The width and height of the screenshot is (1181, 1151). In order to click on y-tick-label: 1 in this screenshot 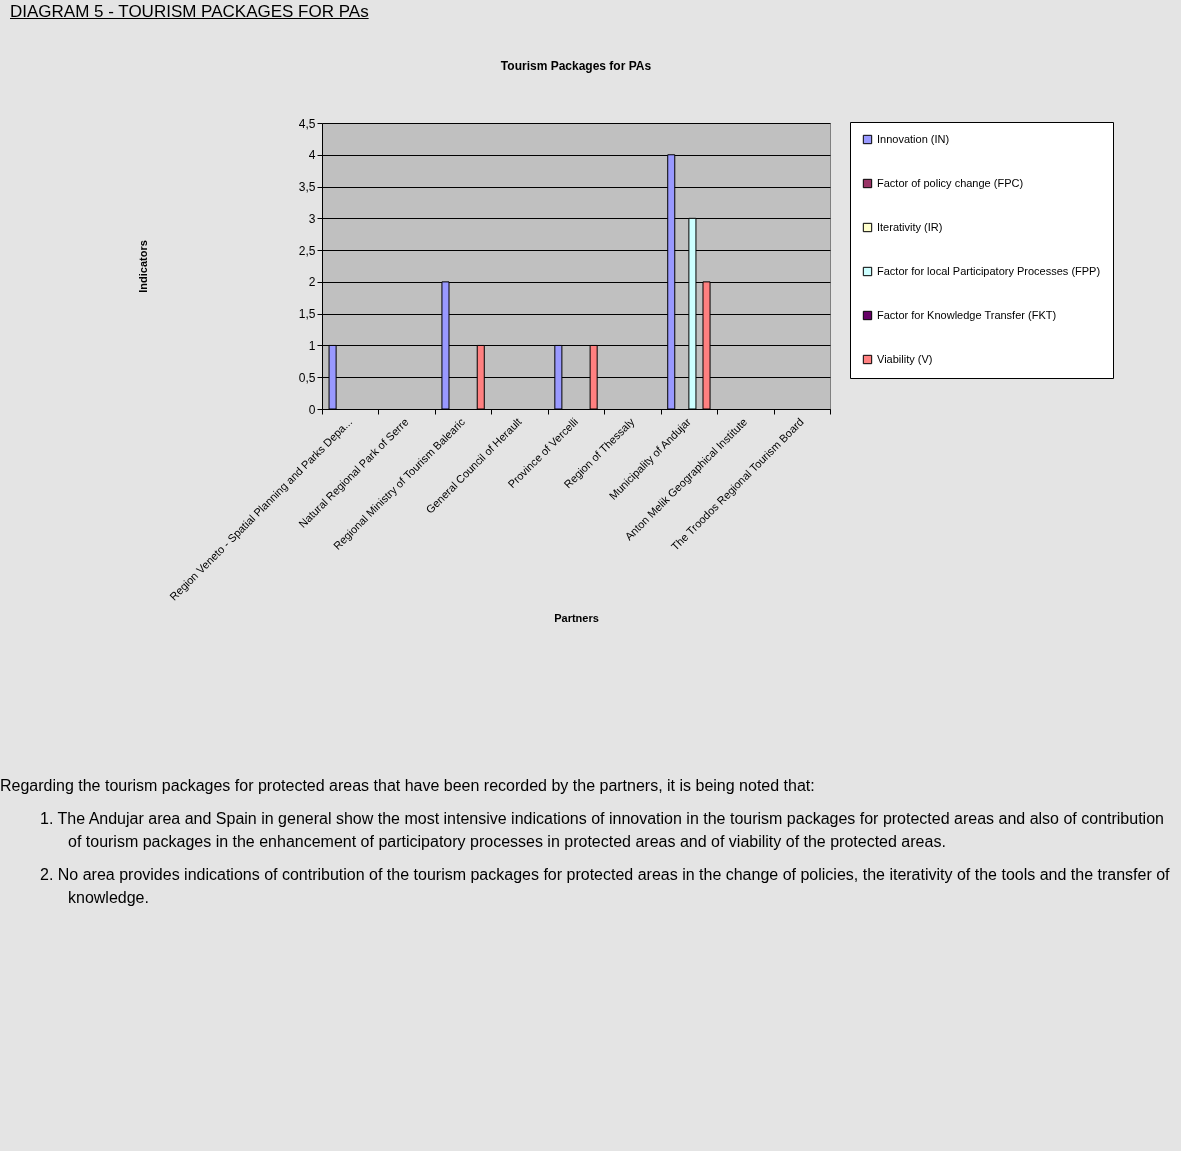, I will do `click(312, 345)`.